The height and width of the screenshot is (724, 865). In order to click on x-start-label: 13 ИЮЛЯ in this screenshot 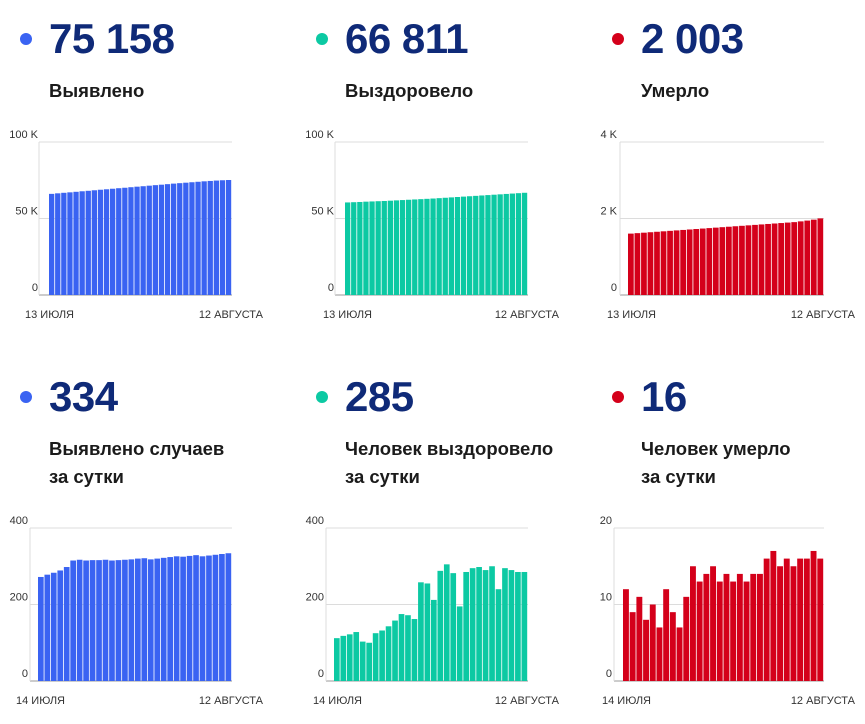, I will do `click(631, 315)`.